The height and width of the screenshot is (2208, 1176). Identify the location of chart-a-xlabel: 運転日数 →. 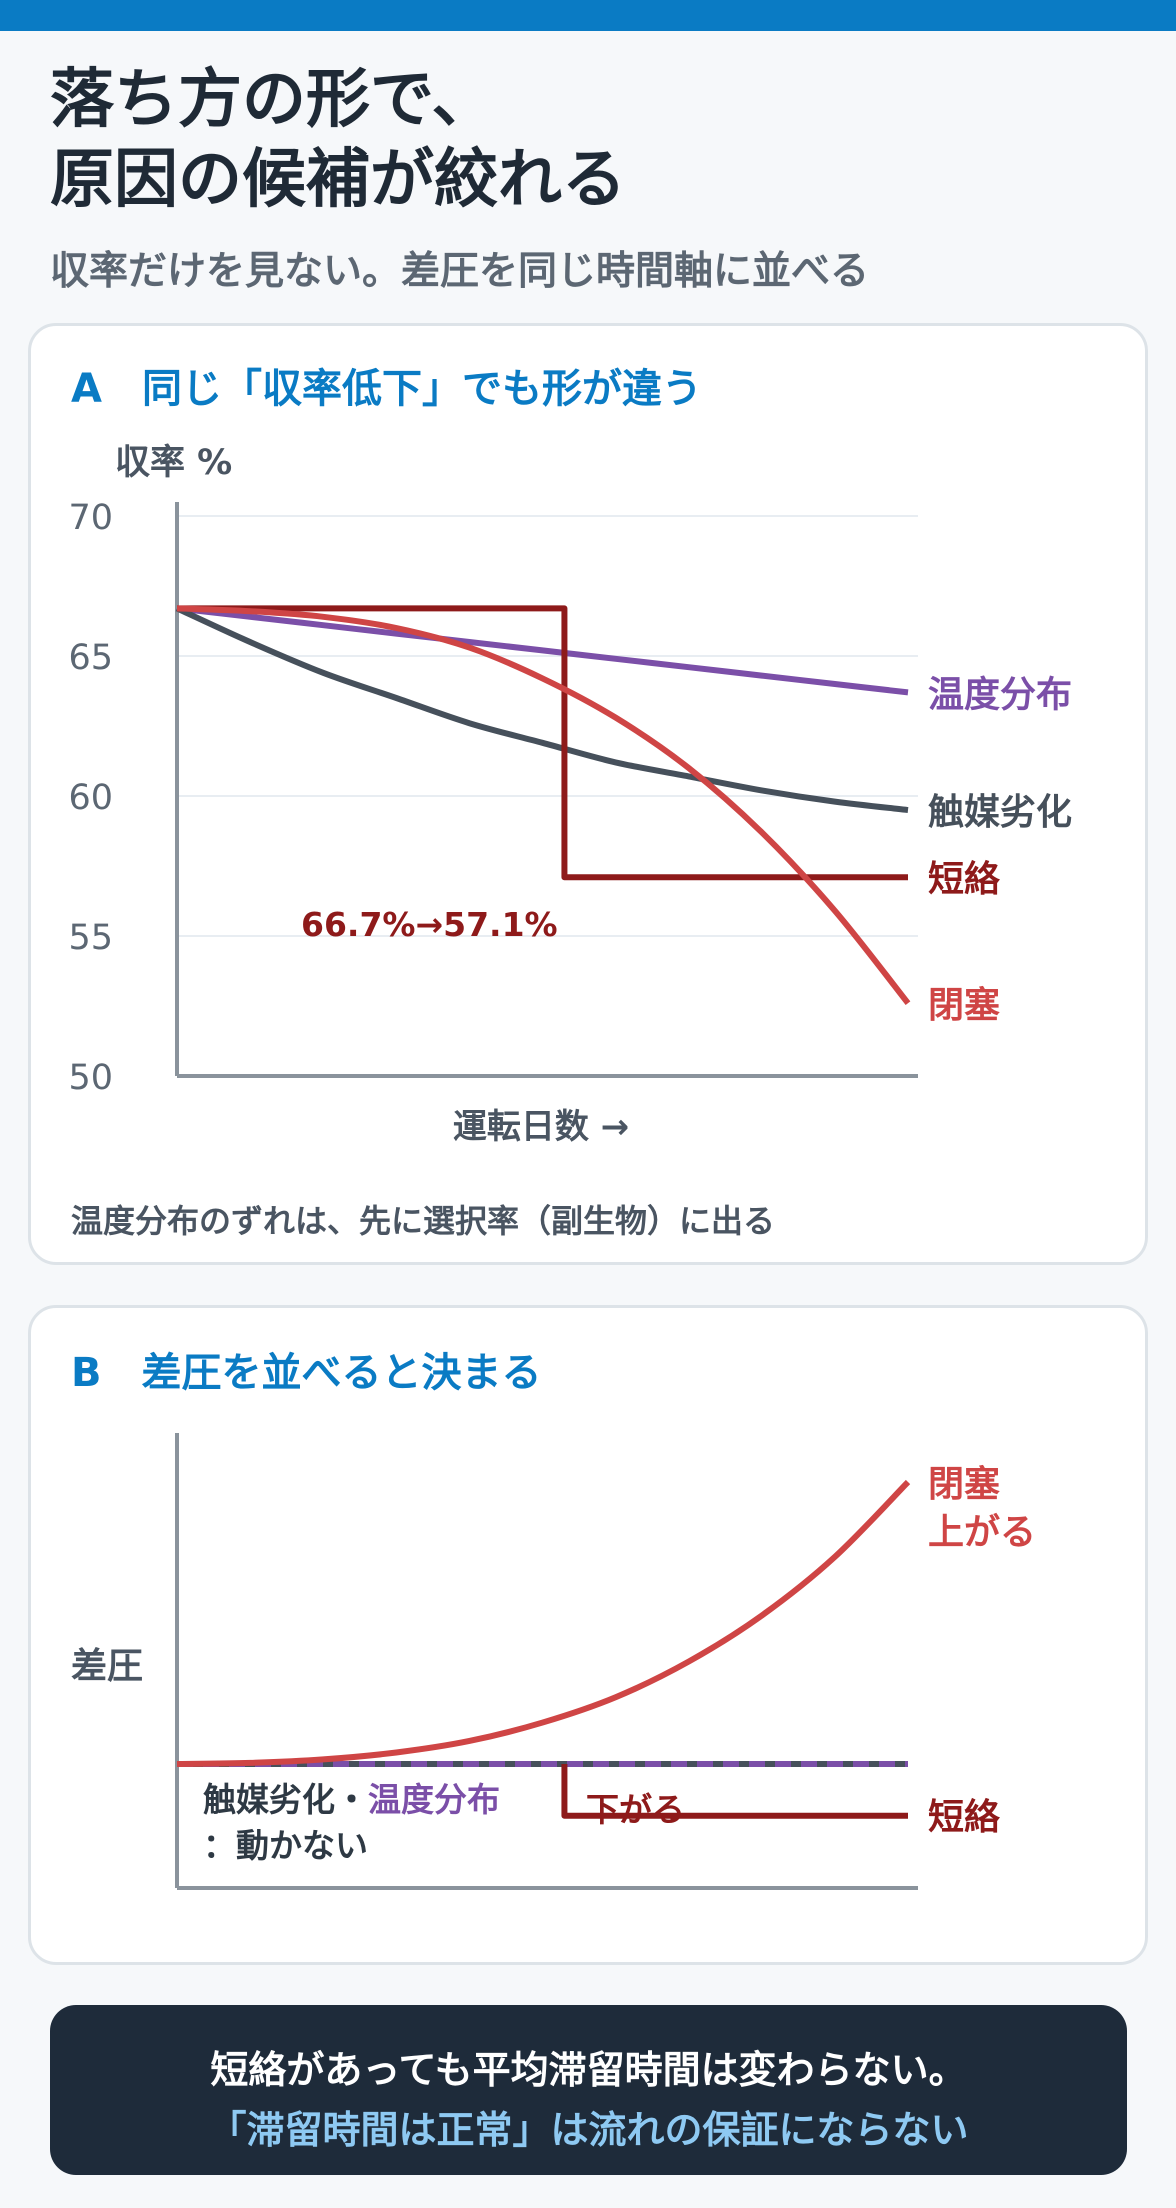
(541, 1127).